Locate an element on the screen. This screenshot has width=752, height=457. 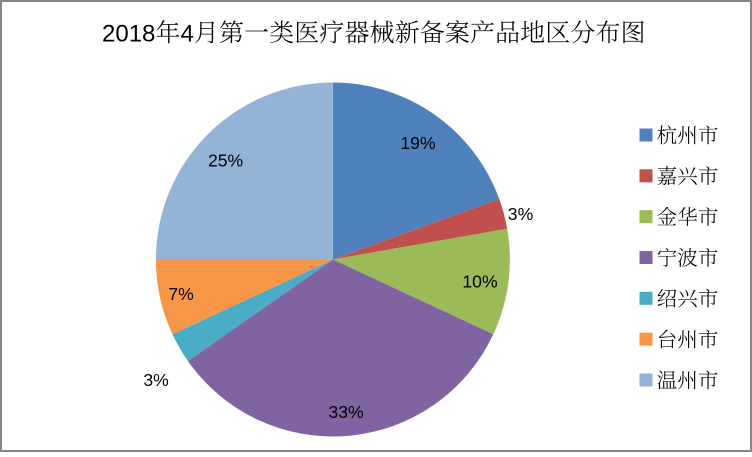
svg-text: 4 is located at coordinates (187, 33).